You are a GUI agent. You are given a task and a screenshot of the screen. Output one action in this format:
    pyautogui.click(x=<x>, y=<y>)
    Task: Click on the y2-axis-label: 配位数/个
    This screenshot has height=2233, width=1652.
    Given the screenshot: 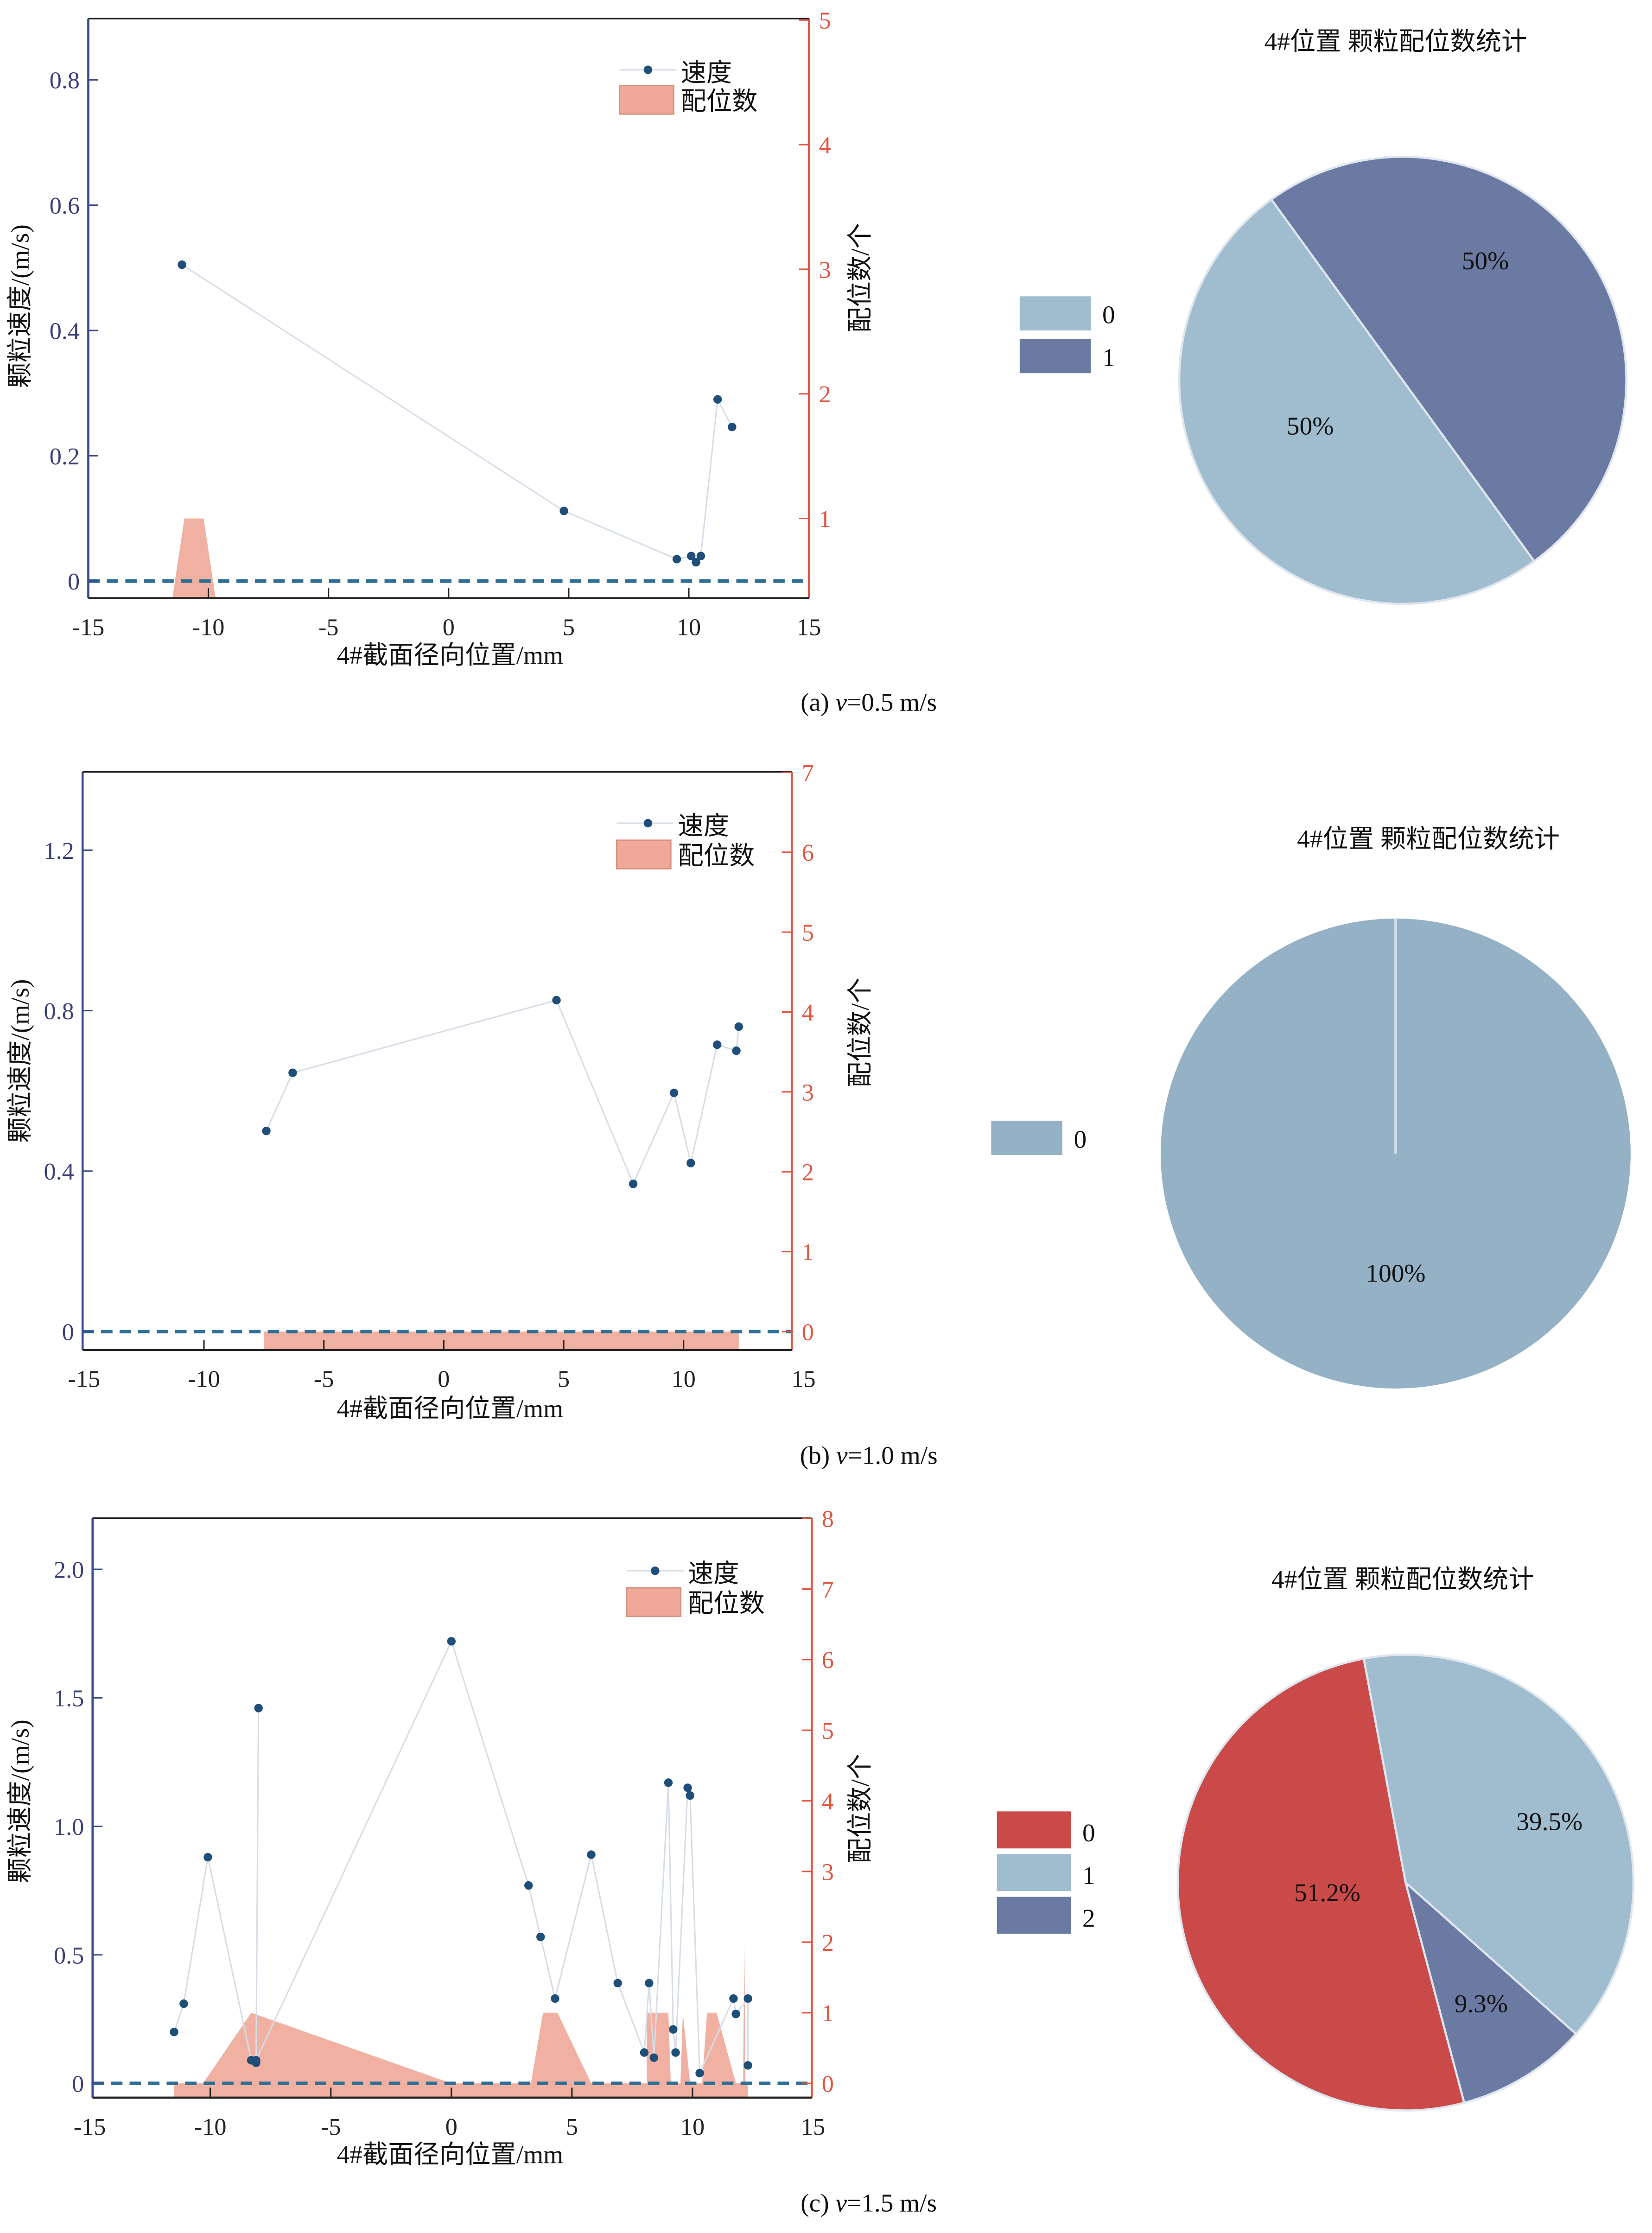 What is the action you would take?
    pyautogui.click(x=860, y=278)
    